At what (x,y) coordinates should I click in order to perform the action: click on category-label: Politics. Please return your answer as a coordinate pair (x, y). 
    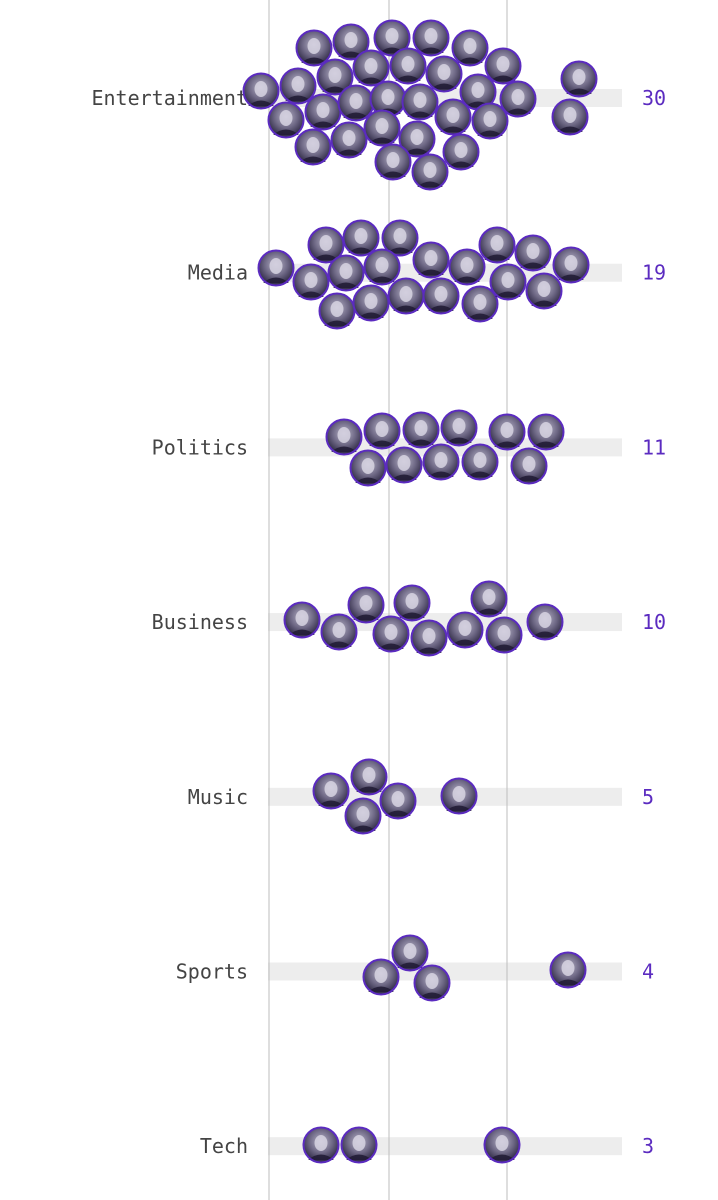
    Looking at the image, I should click on (200, 447).